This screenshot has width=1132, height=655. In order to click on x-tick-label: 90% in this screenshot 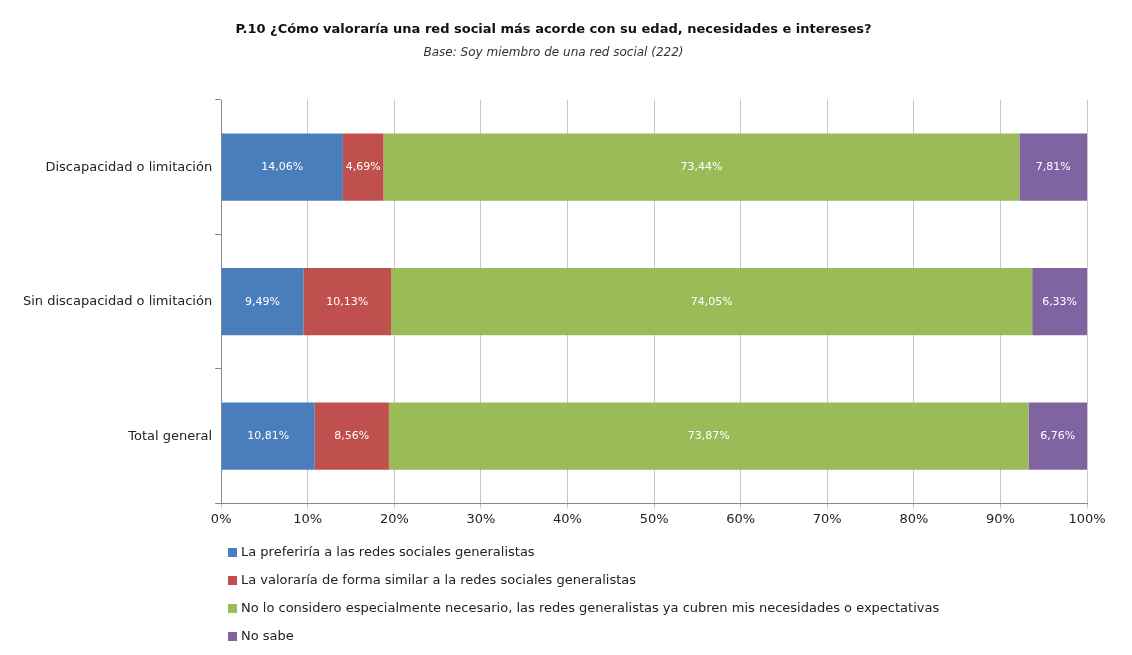, I will do `click(1000, 518)`.